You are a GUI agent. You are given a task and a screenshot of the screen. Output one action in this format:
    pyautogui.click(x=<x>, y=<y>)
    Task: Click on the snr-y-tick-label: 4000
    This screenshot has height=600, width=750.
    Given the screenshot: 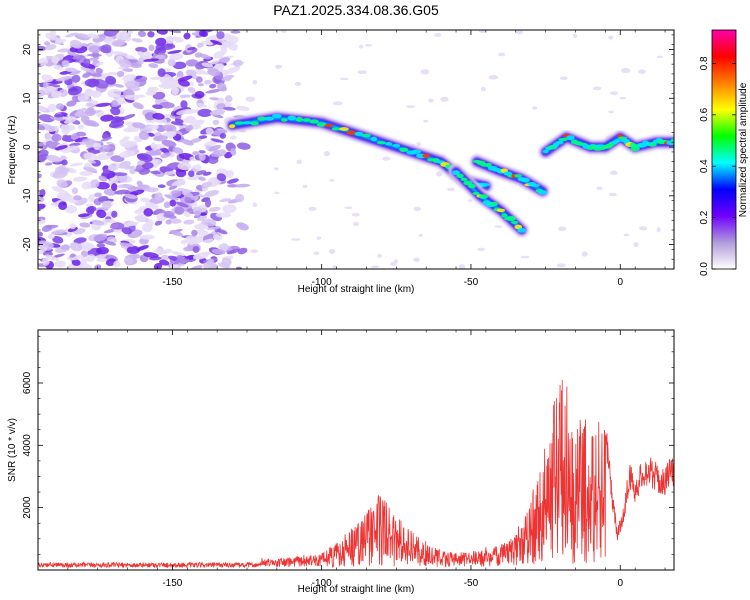 What is the action you would take?
    pyautogui.click(x=27, y=445)
    